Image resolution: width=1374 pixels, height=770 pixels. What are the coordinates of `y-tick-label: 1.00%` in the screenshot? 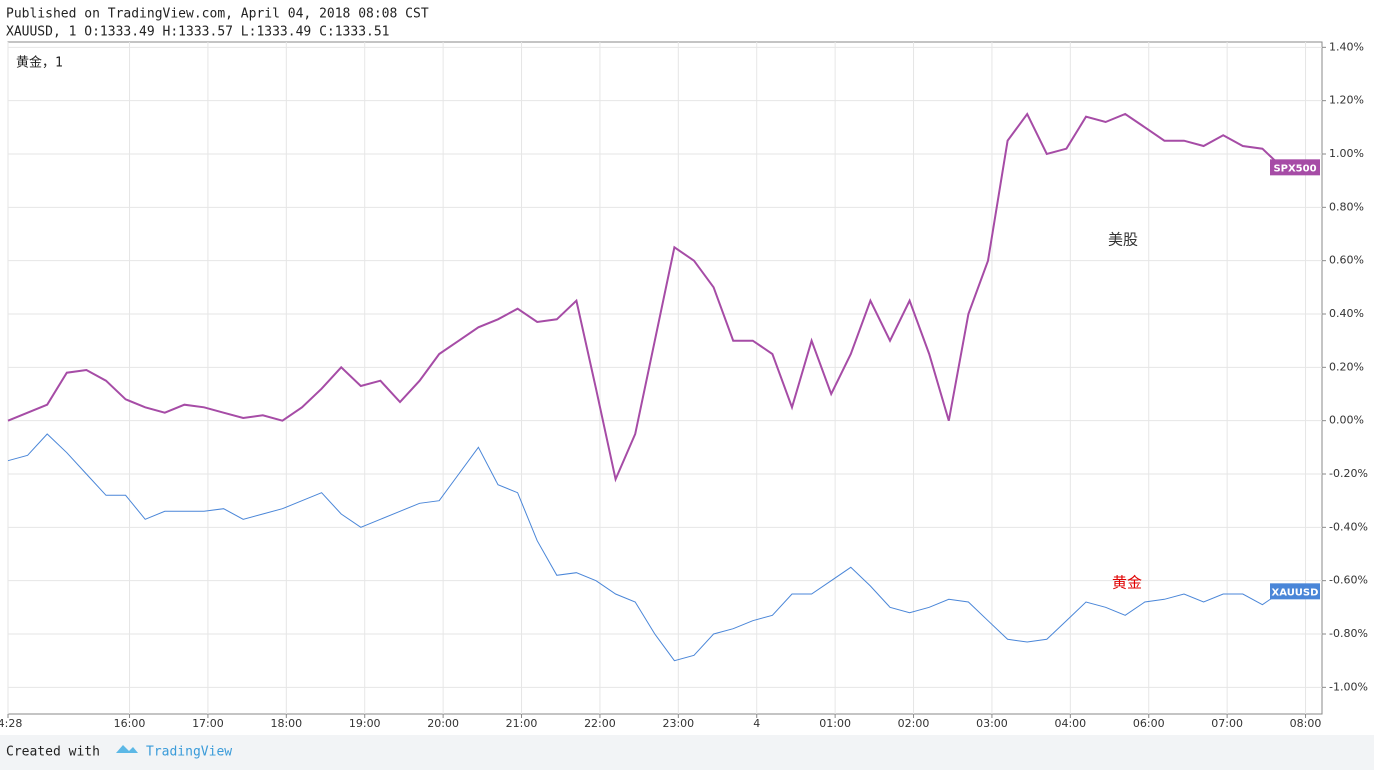 It's located at (1346, 153).